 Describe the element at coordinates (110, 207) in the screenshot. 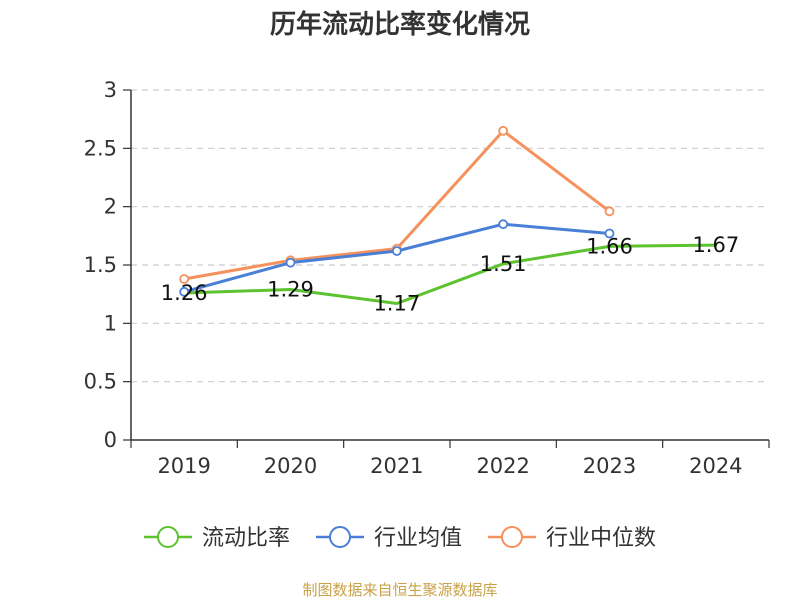

I see `y-tick-label: 2` at that location.